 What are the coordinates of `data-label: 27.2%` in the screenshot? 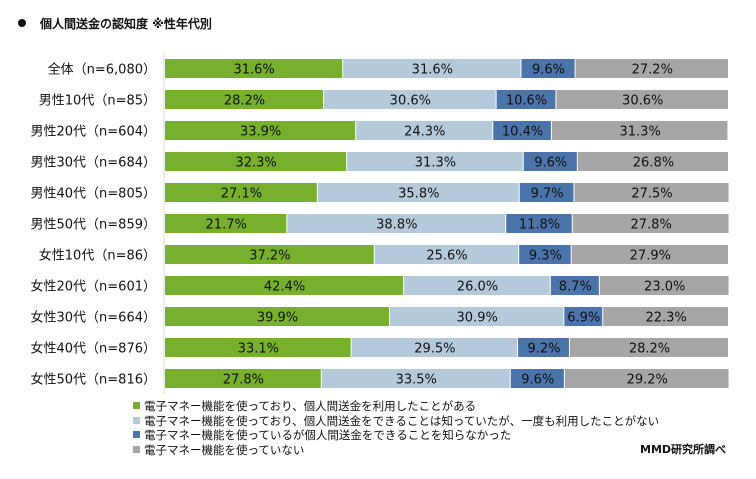 It's located at (652, 70).